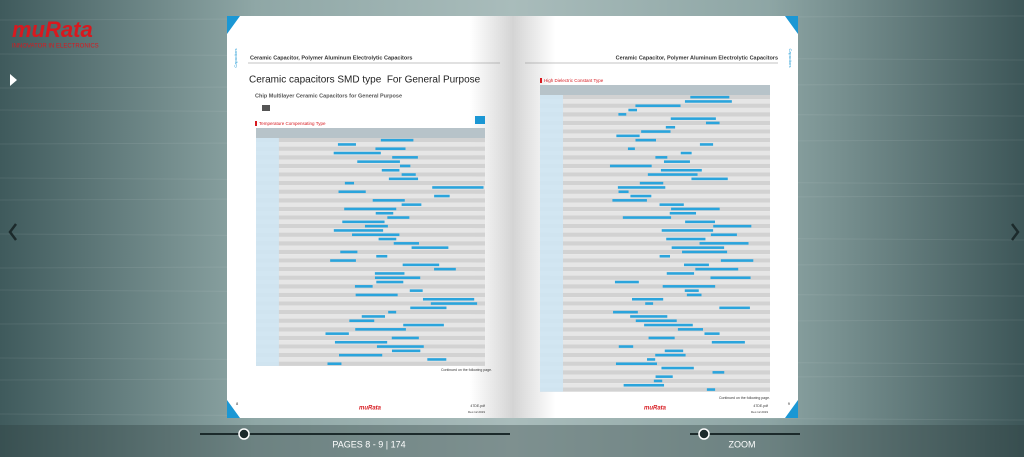 This screenshot has width=1024, height=457. What do you see at coordinates (541, 80) in the screenshot?
I see `section-mark` at bounding box center [541, 80].